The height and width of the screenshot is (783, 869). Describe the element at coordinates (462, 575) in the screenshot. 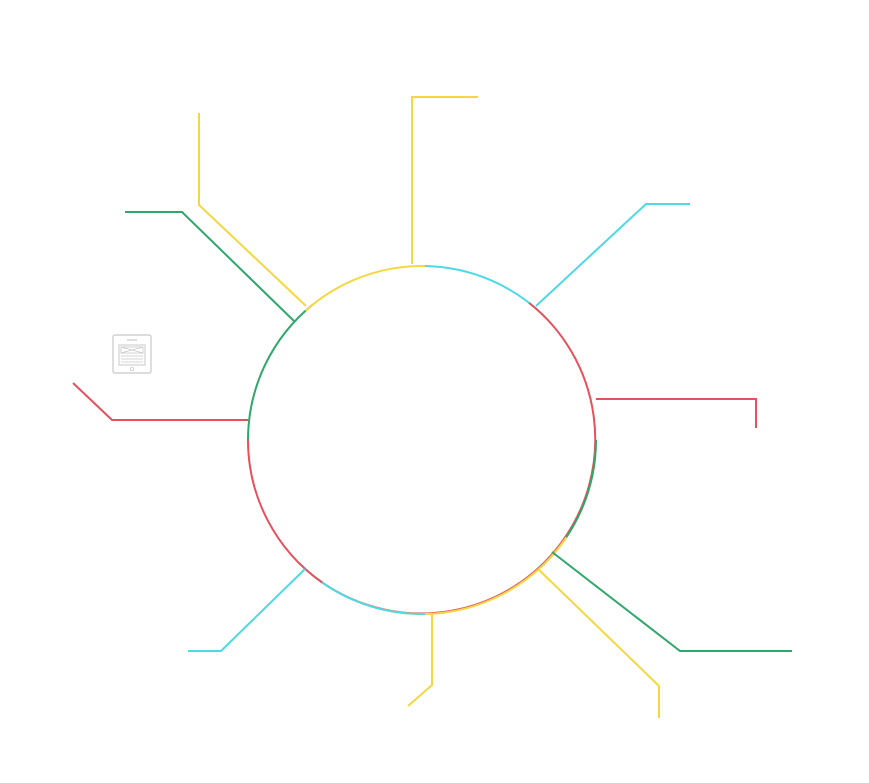

I see `ring-arc-yellow-bottom` at that location.